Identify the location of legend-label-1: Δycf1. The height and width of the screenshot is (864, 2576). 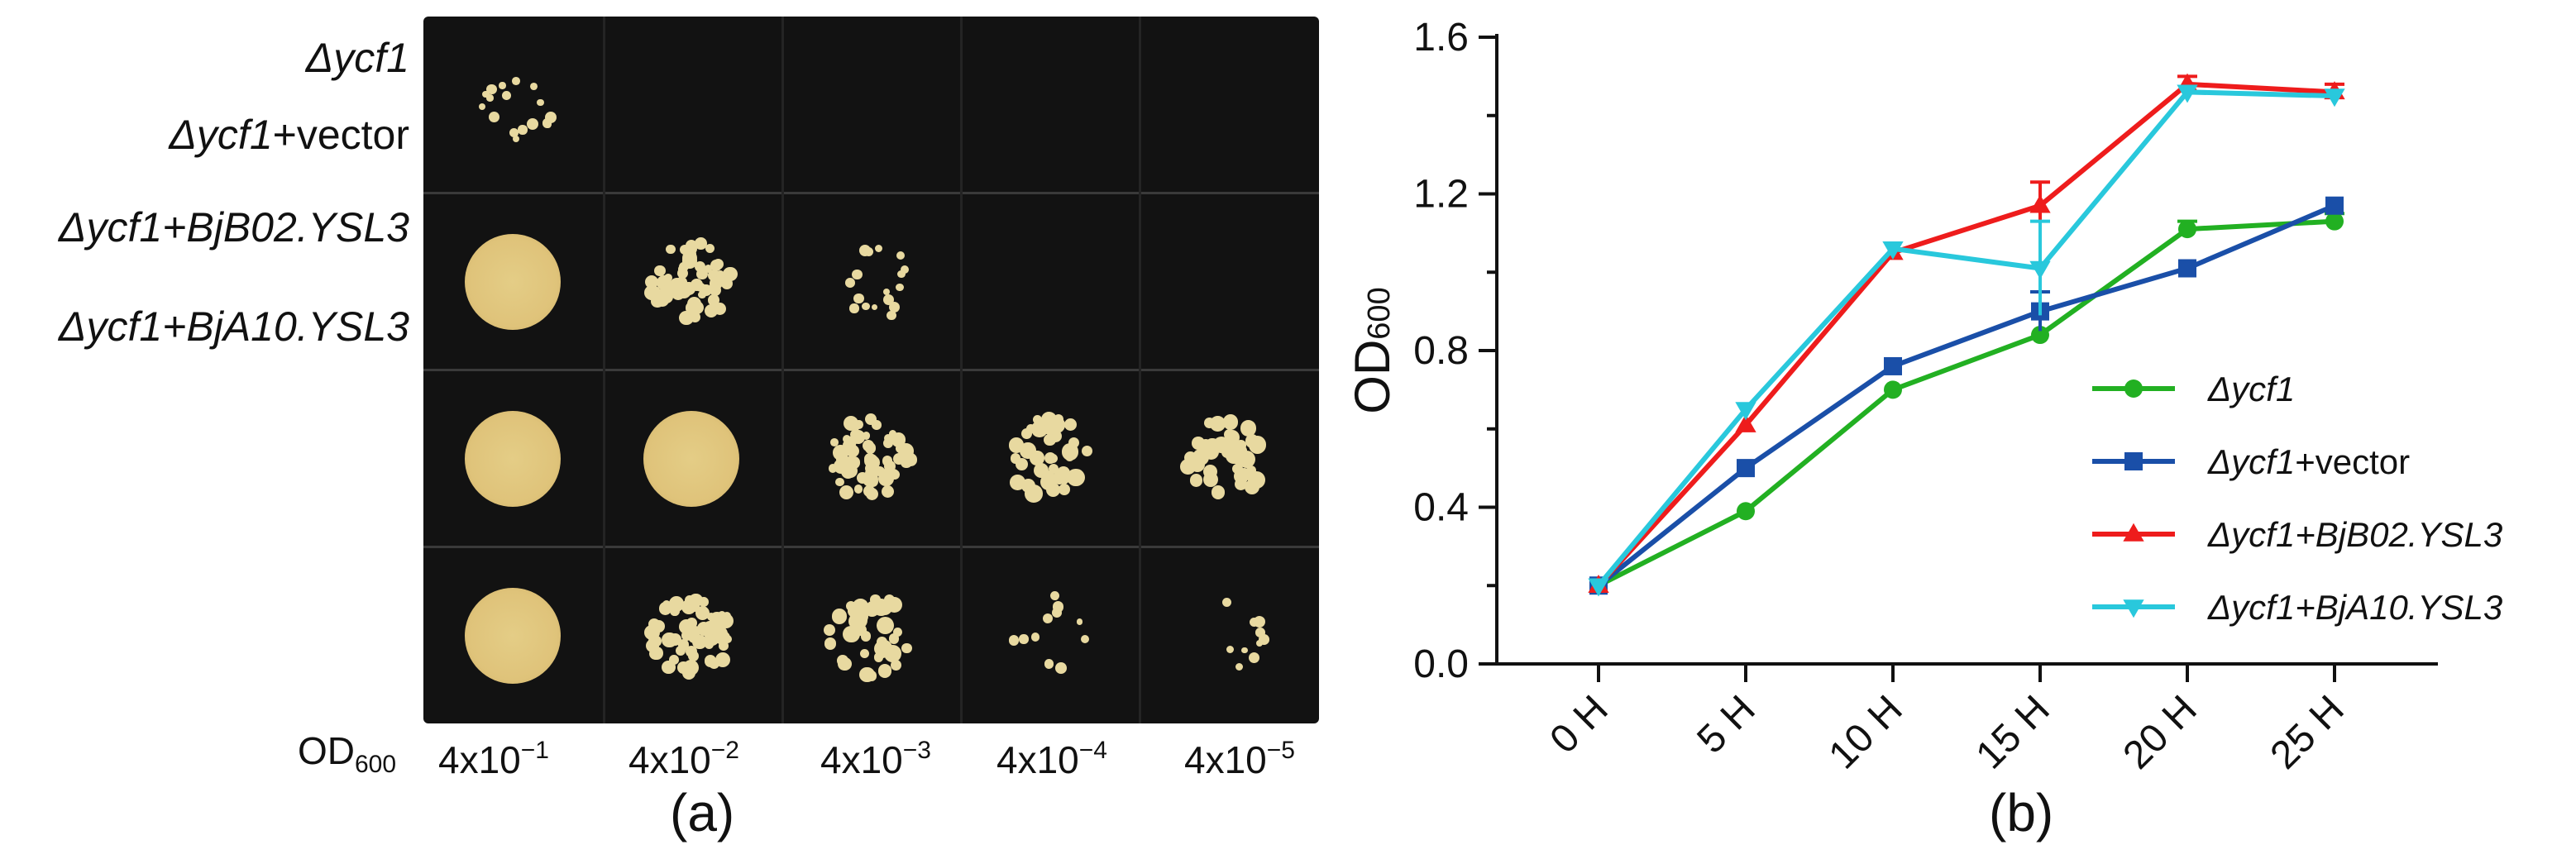
(2251, 389).